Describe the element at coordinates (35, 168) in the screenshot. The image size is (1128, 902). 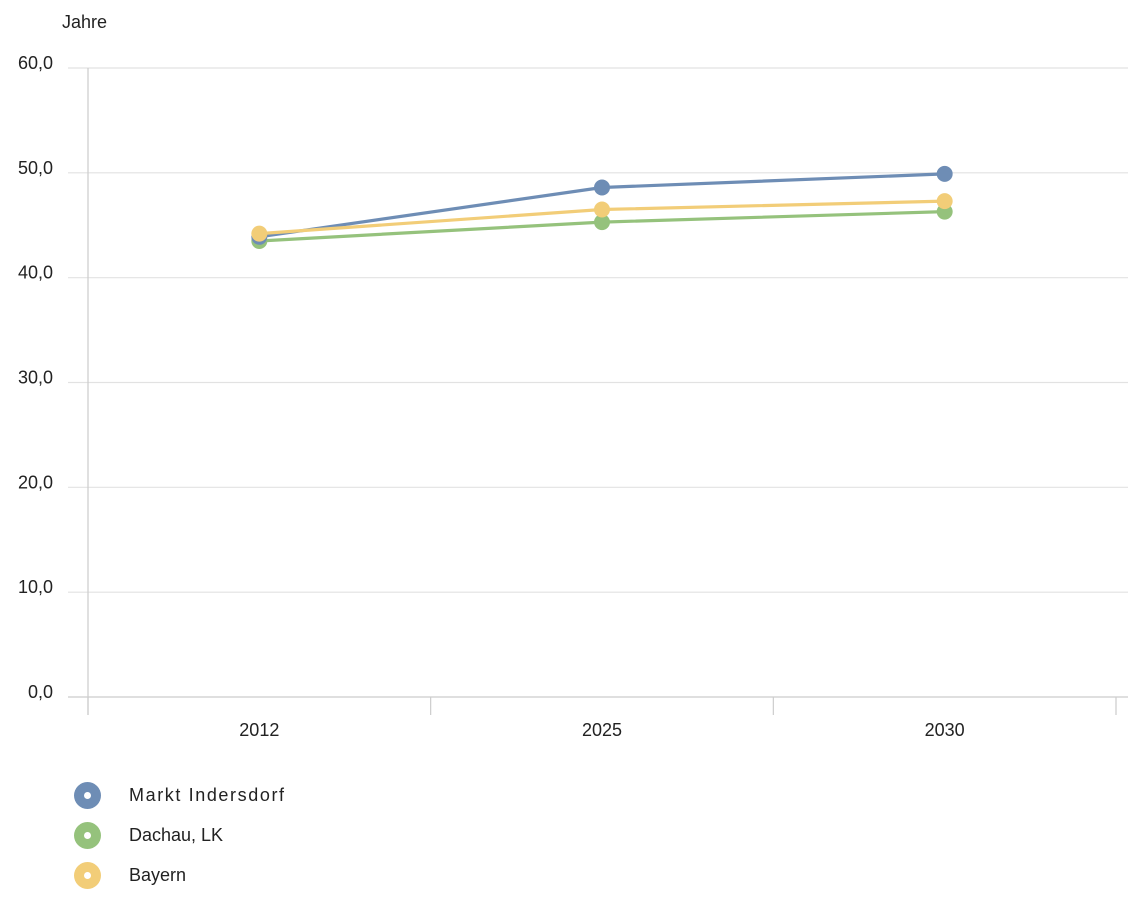
I see `y-tick-label: 50,0` at that location.